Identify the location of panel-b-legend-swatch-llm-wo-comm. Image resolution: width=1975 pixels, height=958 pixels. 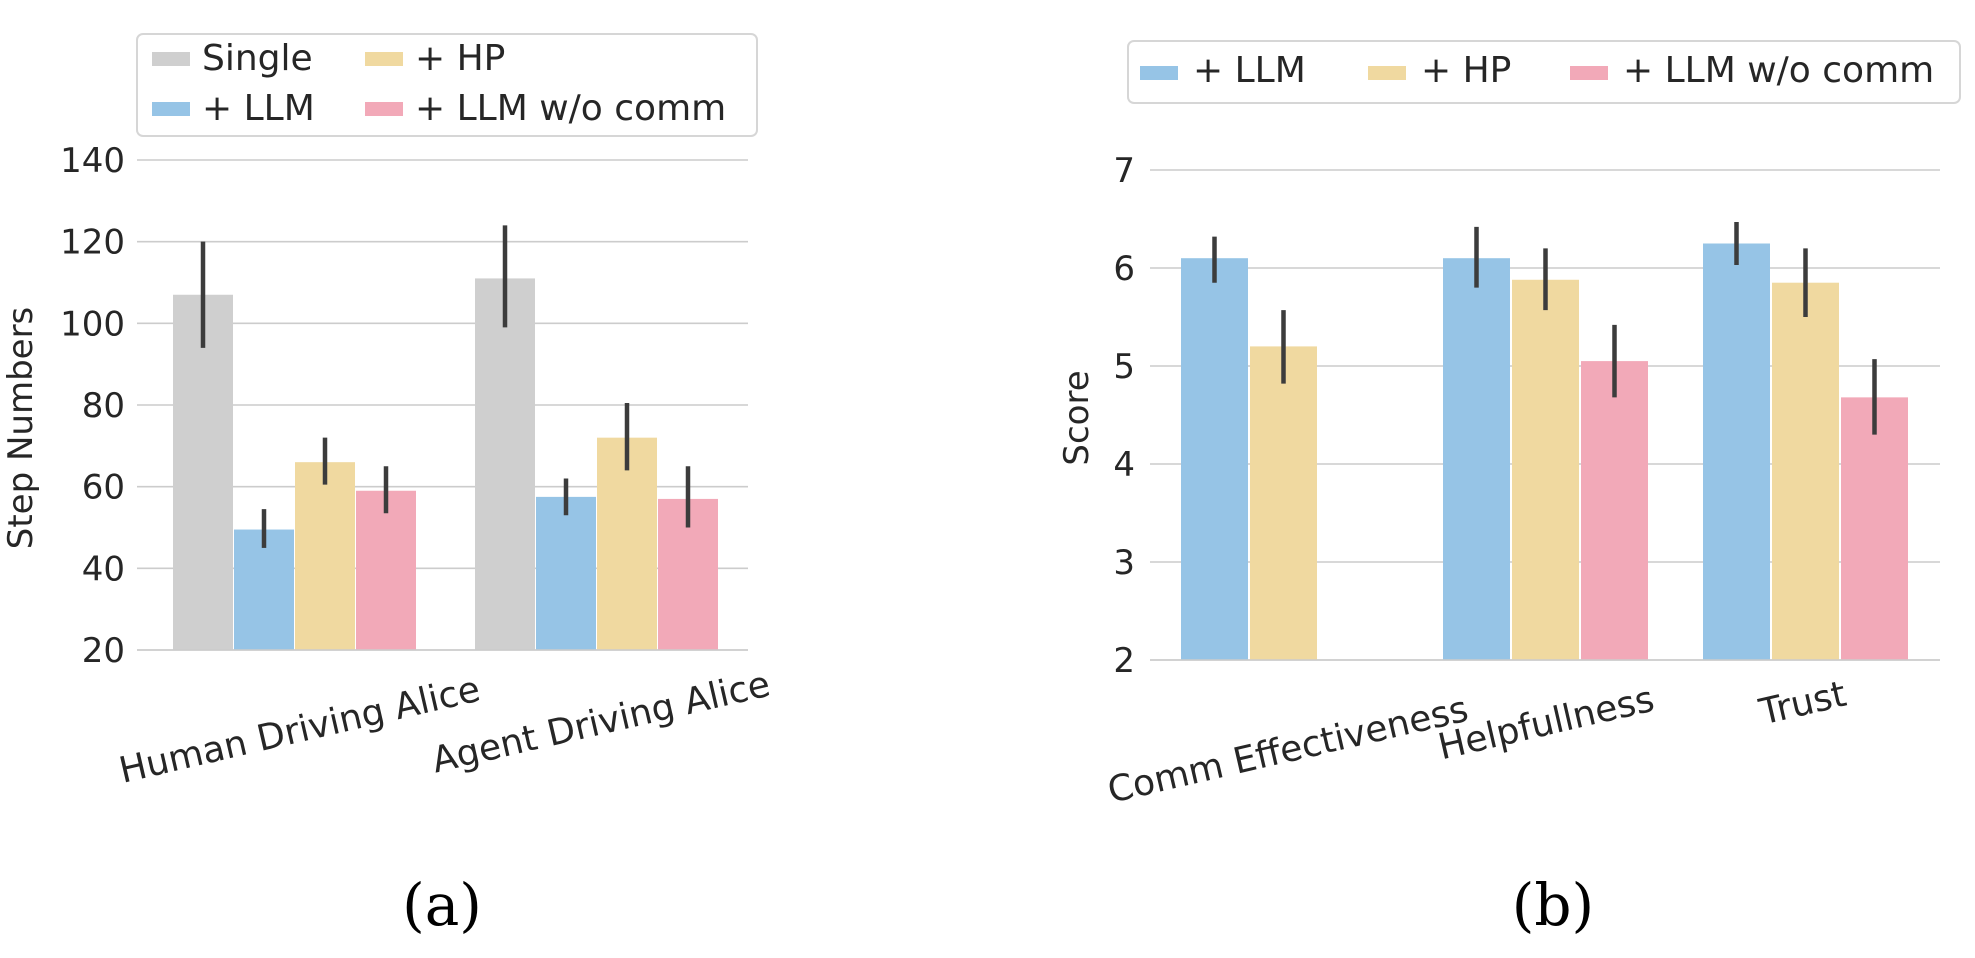
(1589, 73).